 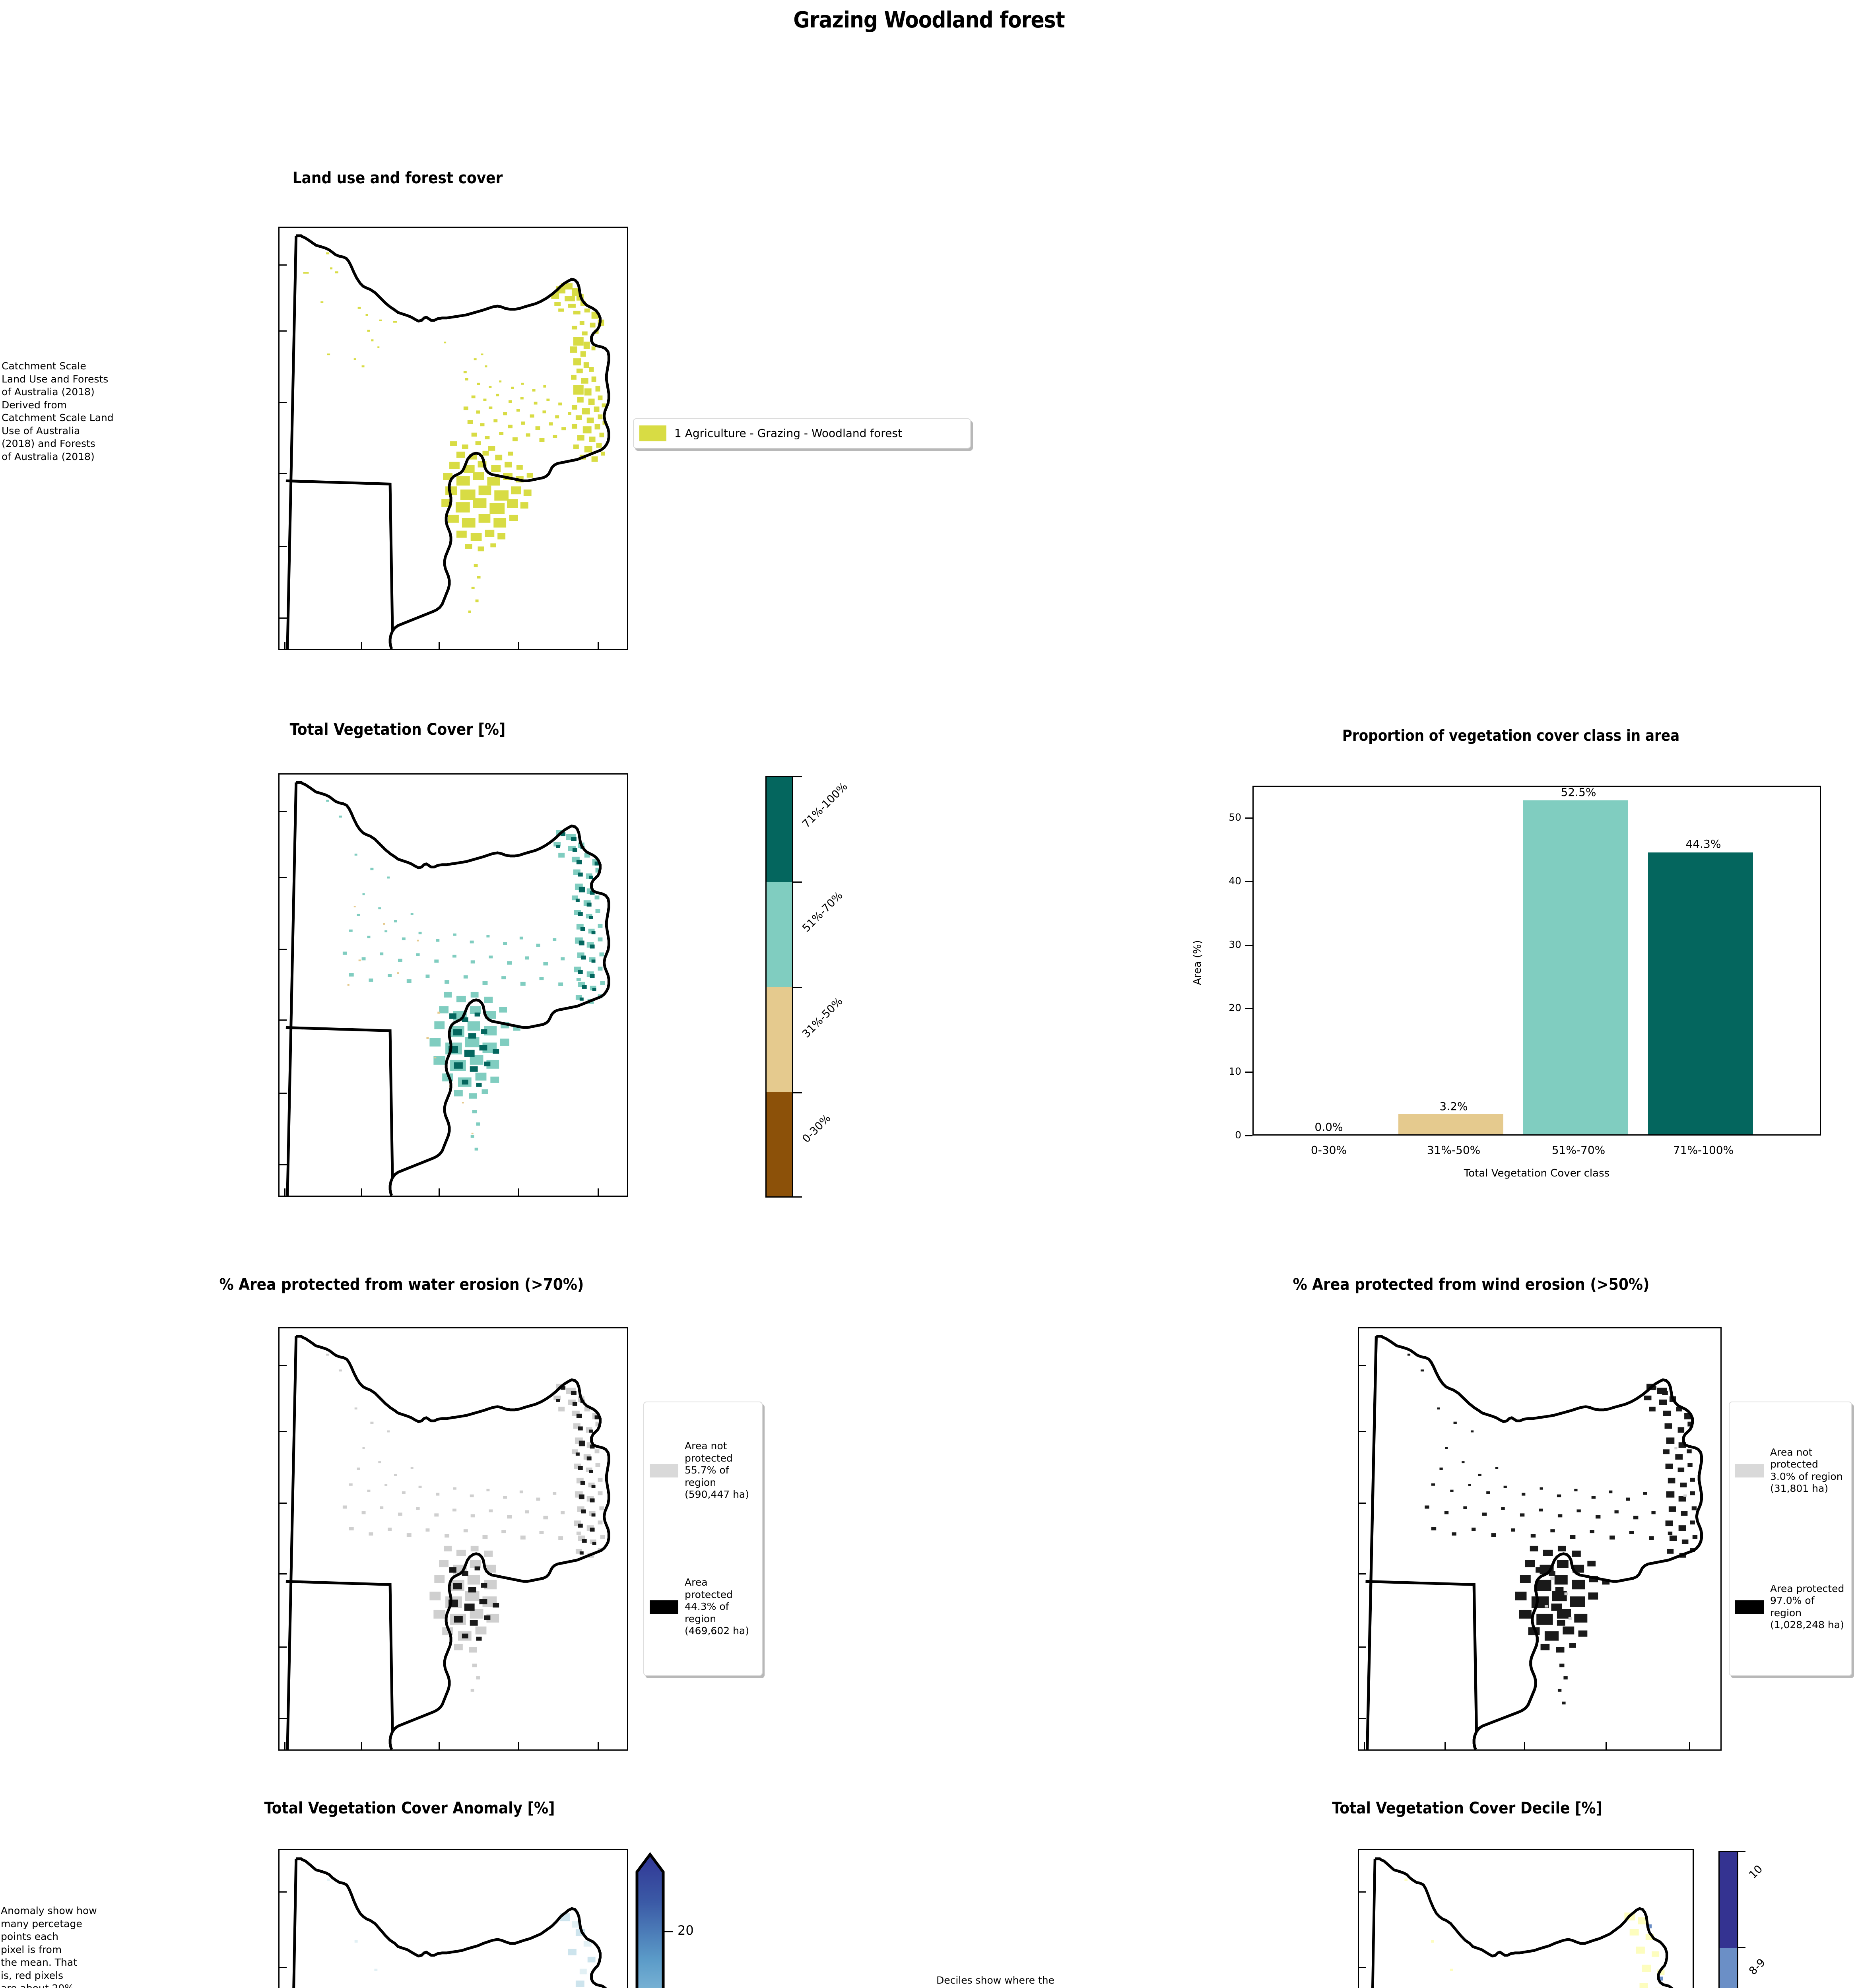 What do you see at coordinates (664, 1607) in the screenshot?
I see `water-erosion-swatch-protected` at bounding box center [664, 1607].